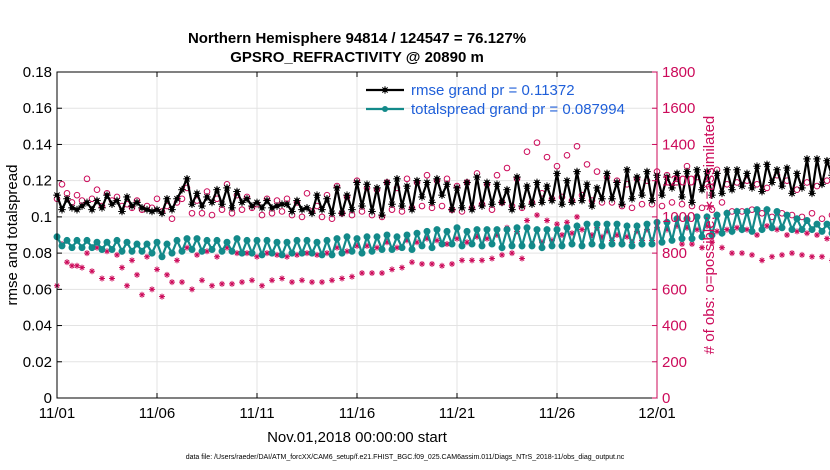  What do you see at coordinates (493, 90) in the screenshot?
I see `legend-rmse-label: rmse grand pr = 0.11372` at bounding box center [493, 90].